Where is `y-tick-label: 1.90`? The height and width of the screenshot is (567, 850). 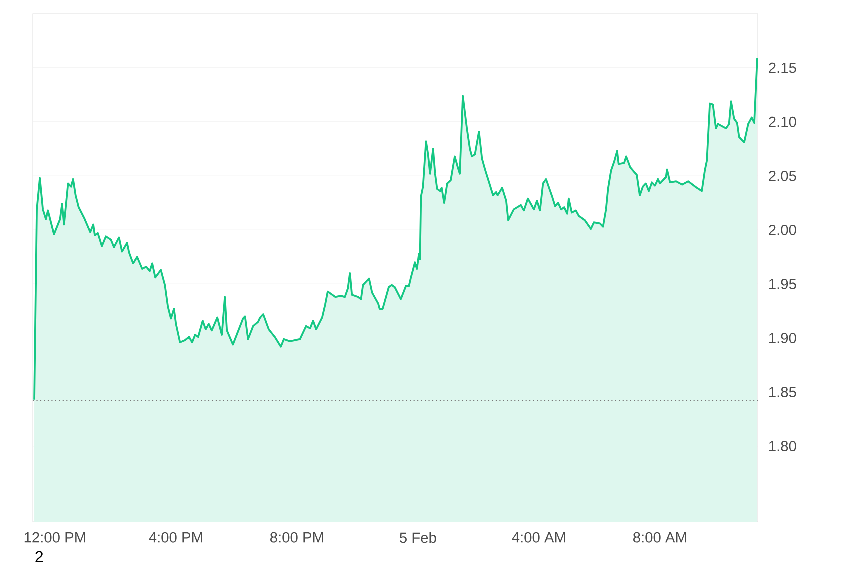 y-tick-label: 1.90 is located at coordinates (783, 338).